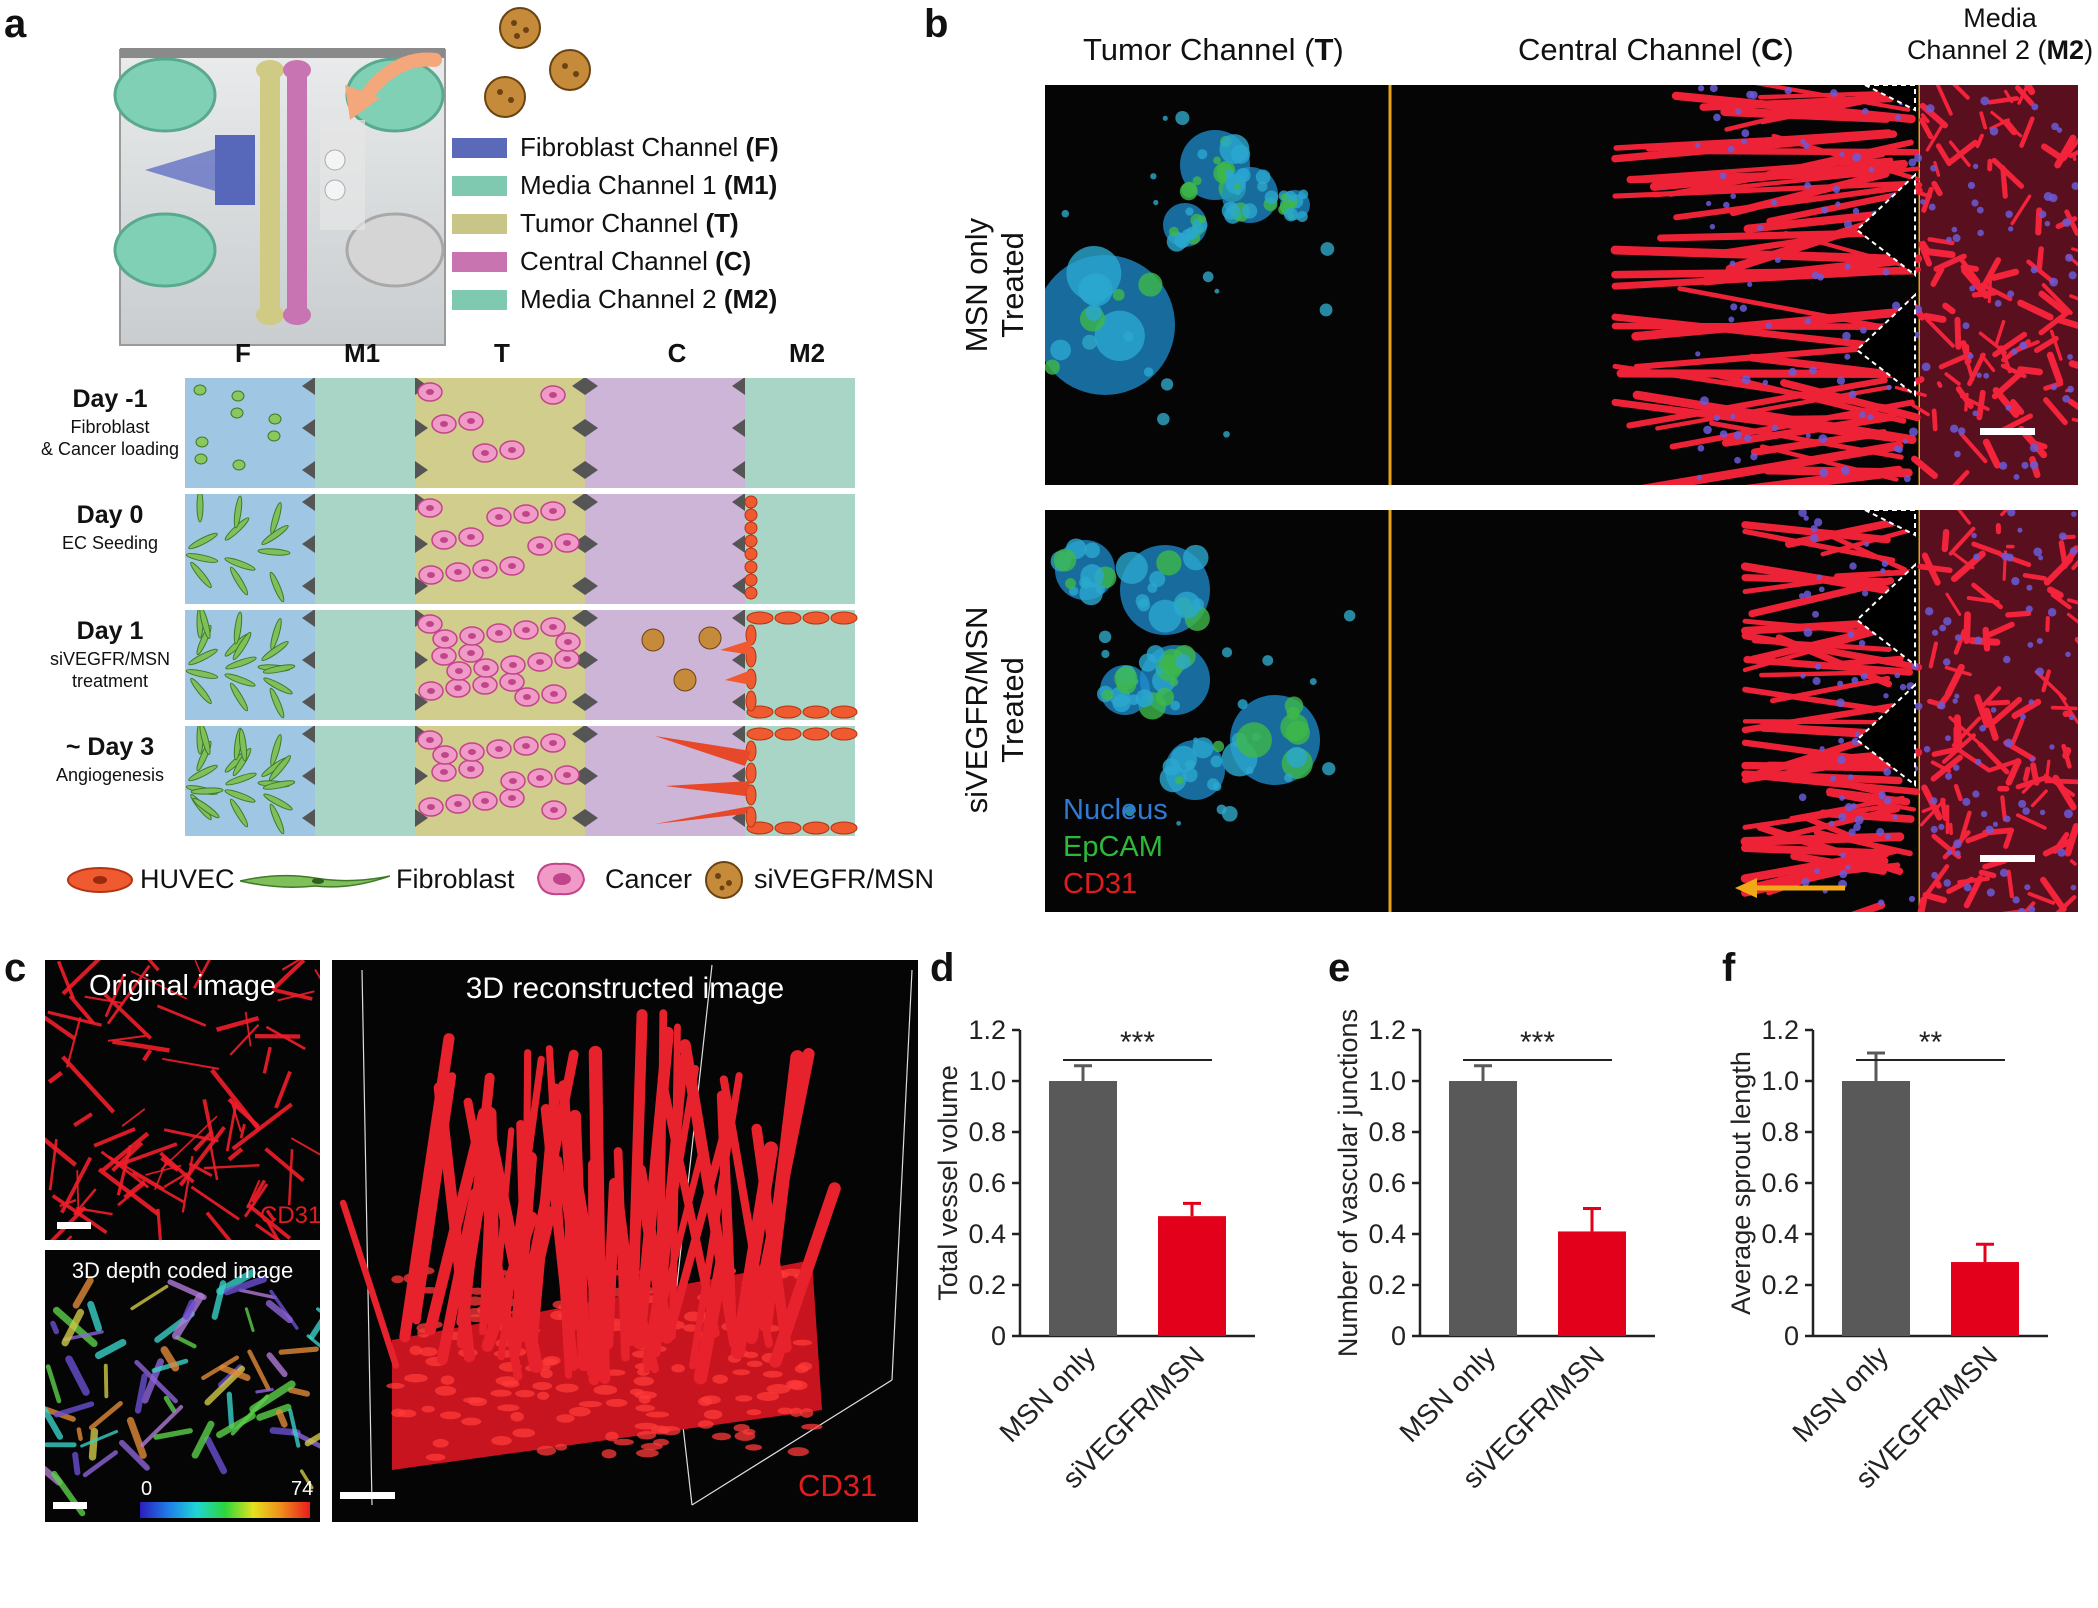 The image size is (2098, 1608). Describe the element at coordinates (365, 781) in the screenshot. I see `channel-cell` at that location.